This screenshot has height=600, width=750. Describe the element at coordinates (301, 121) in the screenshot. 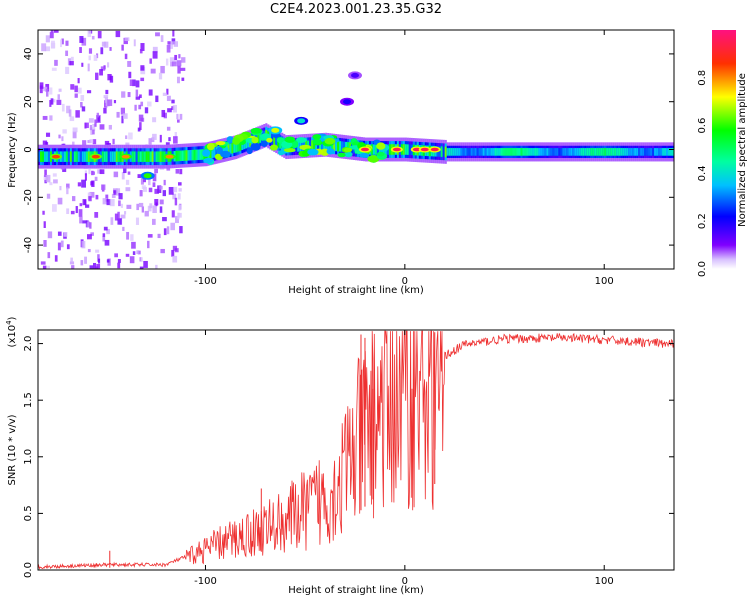

I see `feature-marker` at that location.